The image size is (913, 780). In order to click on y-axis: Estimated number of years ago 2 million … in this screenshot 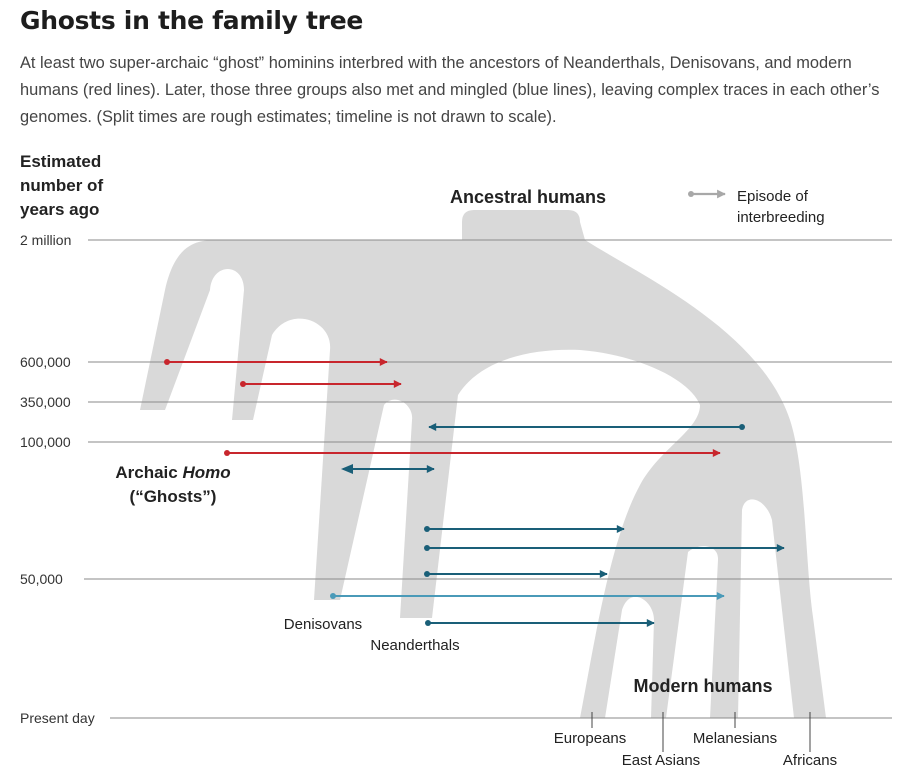, I will do `click(61, 439)`.